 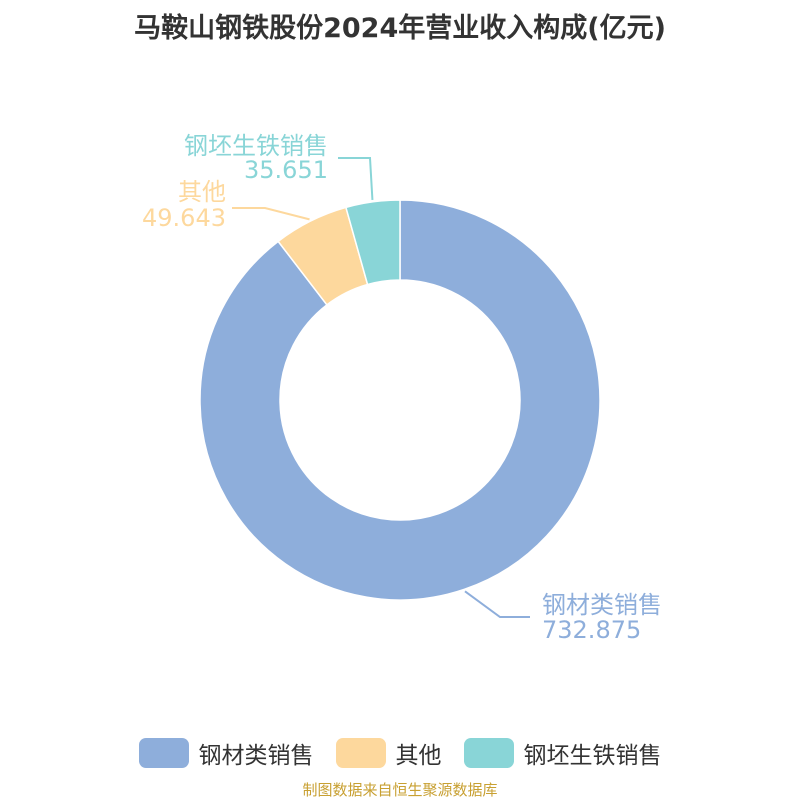 What do you see at coordinates (388, 753) in the screenshot?
I see `legend-item-other: 其他` at bounding box center [388, 753].